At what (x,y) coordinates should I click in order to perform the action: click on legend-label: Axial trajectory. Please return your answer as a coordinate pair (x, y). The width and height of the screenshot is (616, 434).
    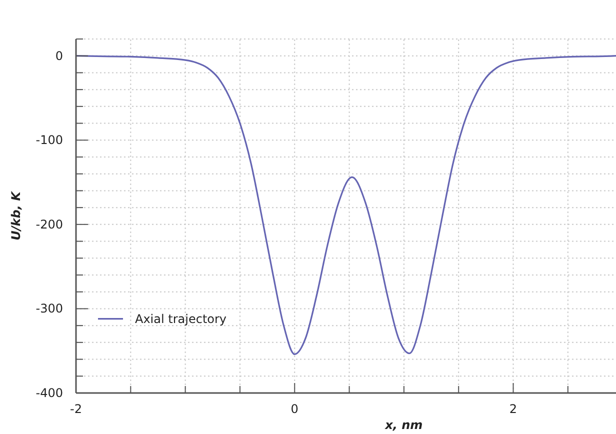
    Looking at the image, I should click on (181, 319).